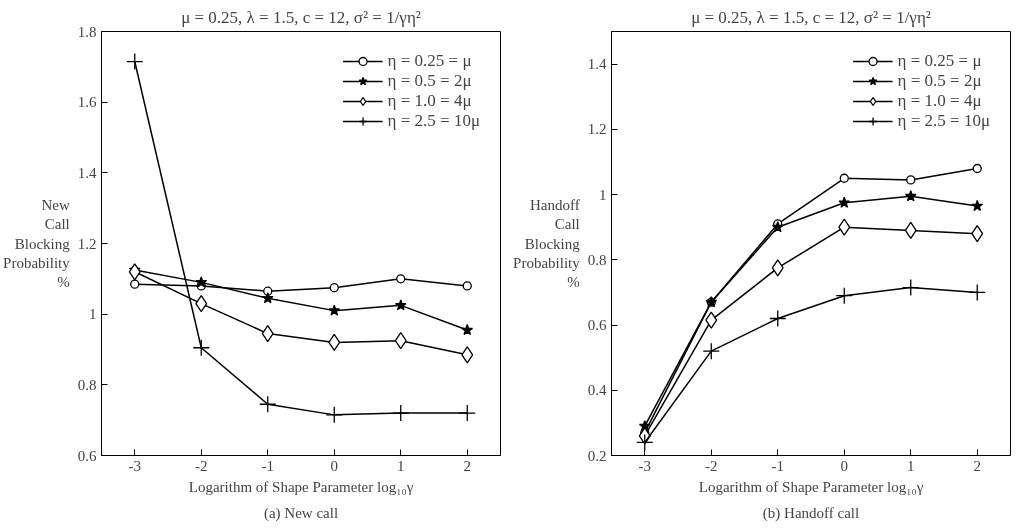 The width and height of the screenshot is (1029, 529). Describe the element at coordinates (87, 102) in the screenshot. I see `y-tick-label: 1.6` at that location.